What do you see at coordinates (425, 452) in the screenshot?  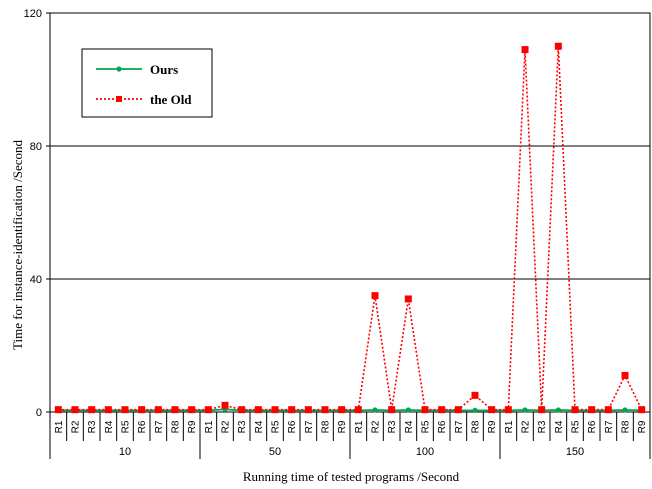 I see `group-label: 100` at bounding box center [425, 452].